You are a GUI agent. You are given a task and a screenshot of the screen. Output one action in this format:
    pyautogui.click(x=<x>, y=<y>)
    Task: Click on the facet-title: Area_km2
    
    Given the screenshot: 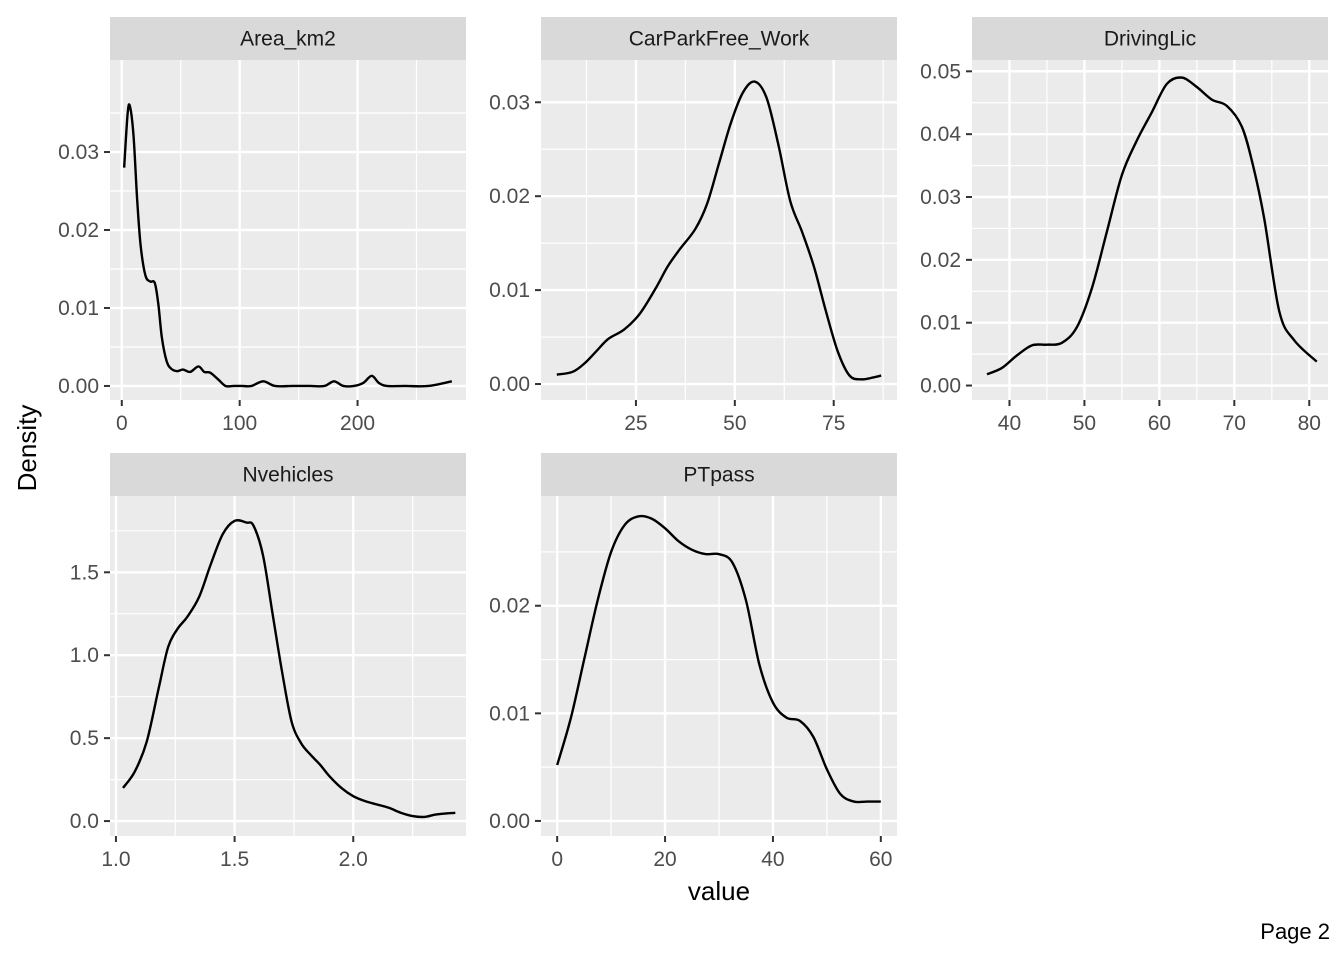 What is the action you would take?
    pyautogui.click(x=288, y=39)
    